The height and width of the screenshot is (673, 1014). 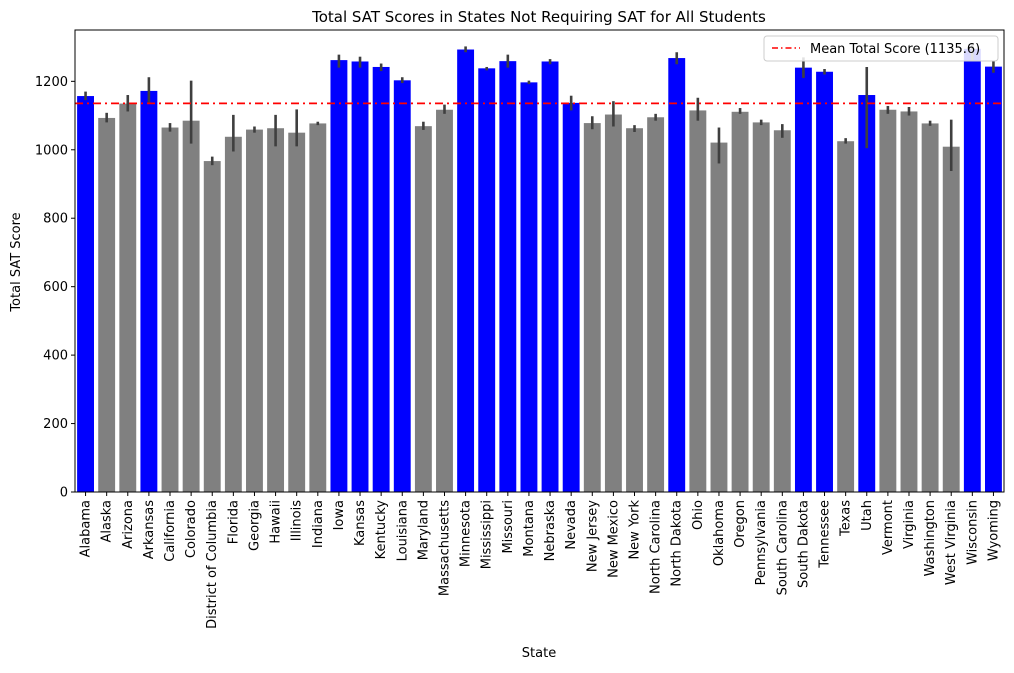 What do you see at coordinates (761, 542) in the screenshot?
I see `x-tick-label: Pennsylvania` at bounding box center [761, 542].